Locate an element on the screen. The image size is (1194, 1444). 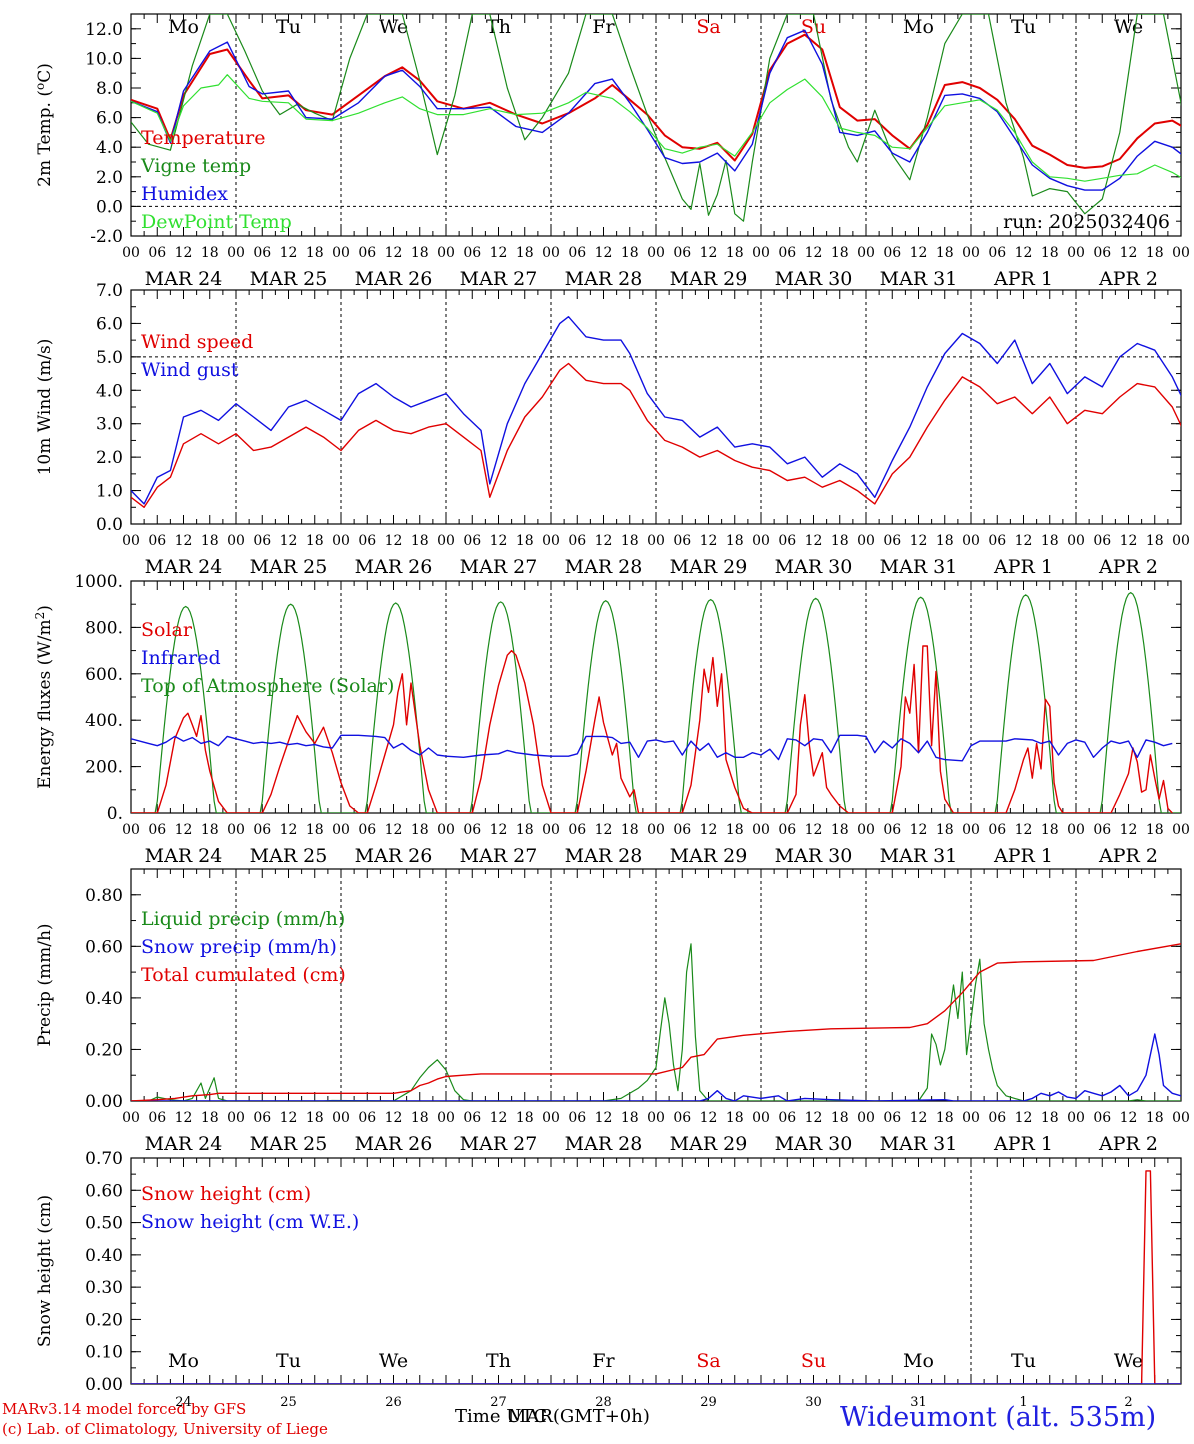
y-tick-label: 8.0 is located at coordinates (109, 89).